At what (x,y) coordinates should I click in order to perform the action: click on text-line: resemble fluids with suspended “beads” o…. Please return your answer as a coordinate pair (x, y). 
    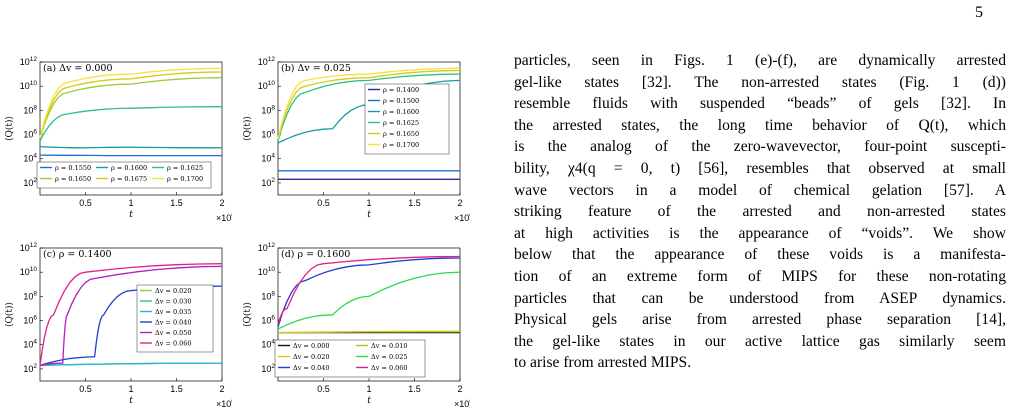
    Looking at the image, I should click on (760, 104).